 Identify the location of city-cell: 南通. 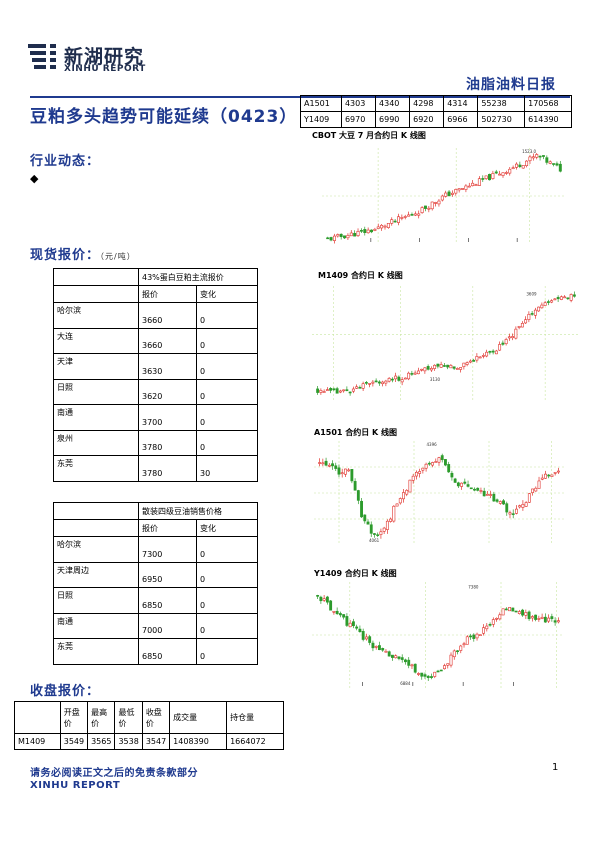
(96, 625).